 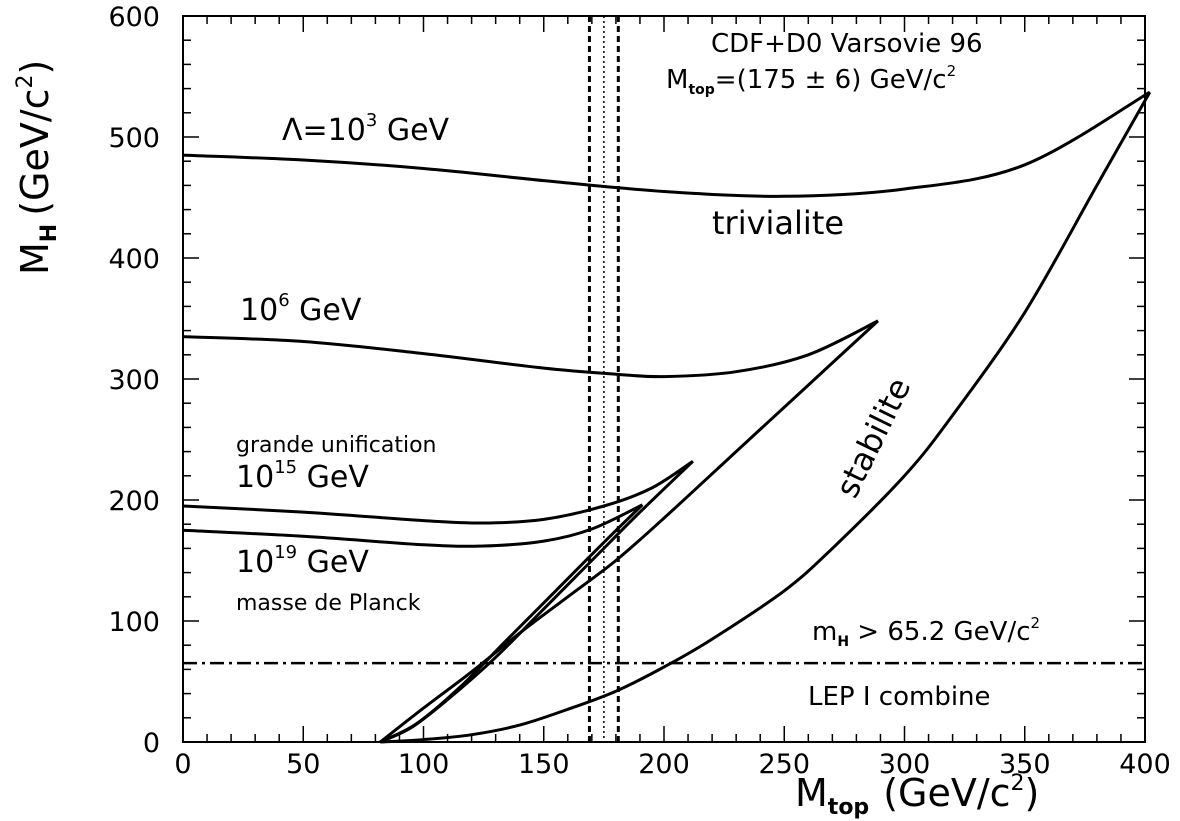 I want to click on x-tick-label: 300, so click(x=905, y=764).